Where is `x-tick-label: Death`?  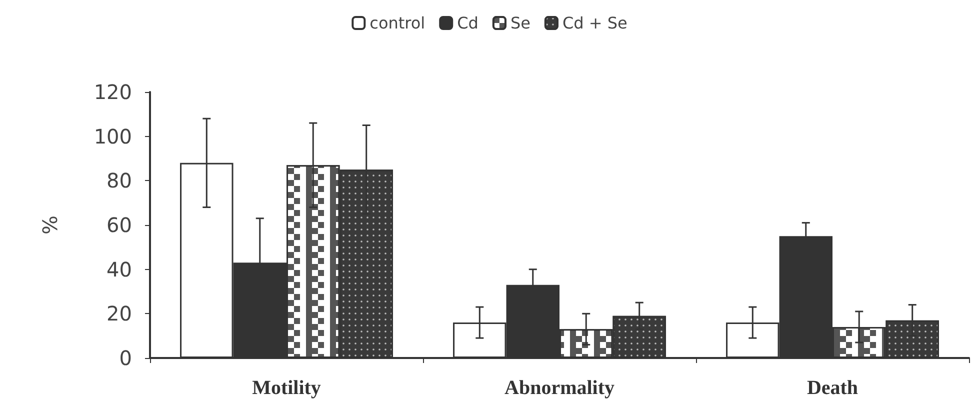 x-tick-label: Death is located at coordinates (832, 388).